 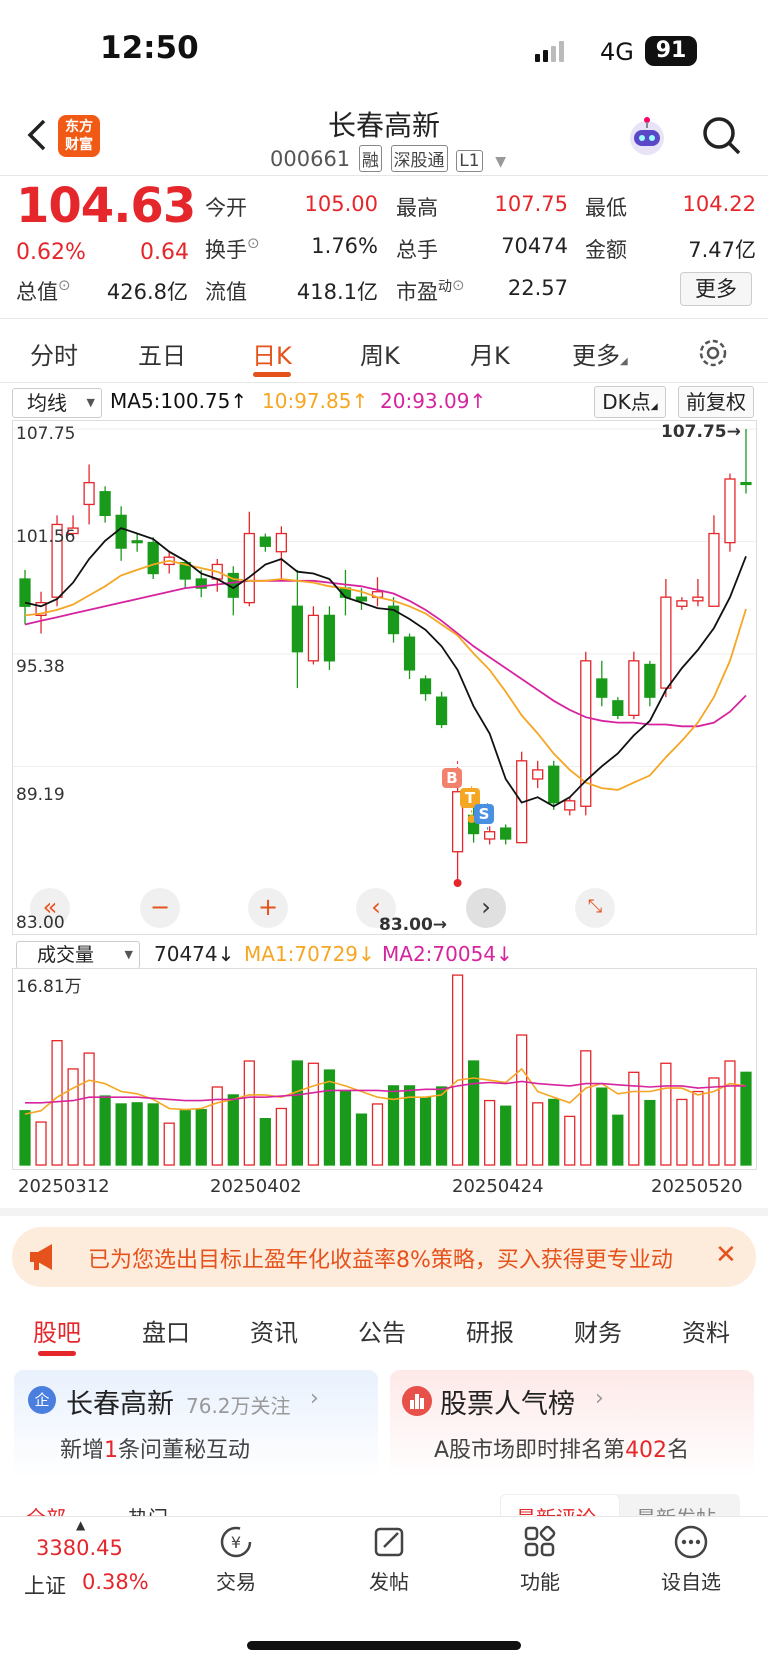 I want to click on dk-point-button: DK点◢, so click(x=630, y=402).